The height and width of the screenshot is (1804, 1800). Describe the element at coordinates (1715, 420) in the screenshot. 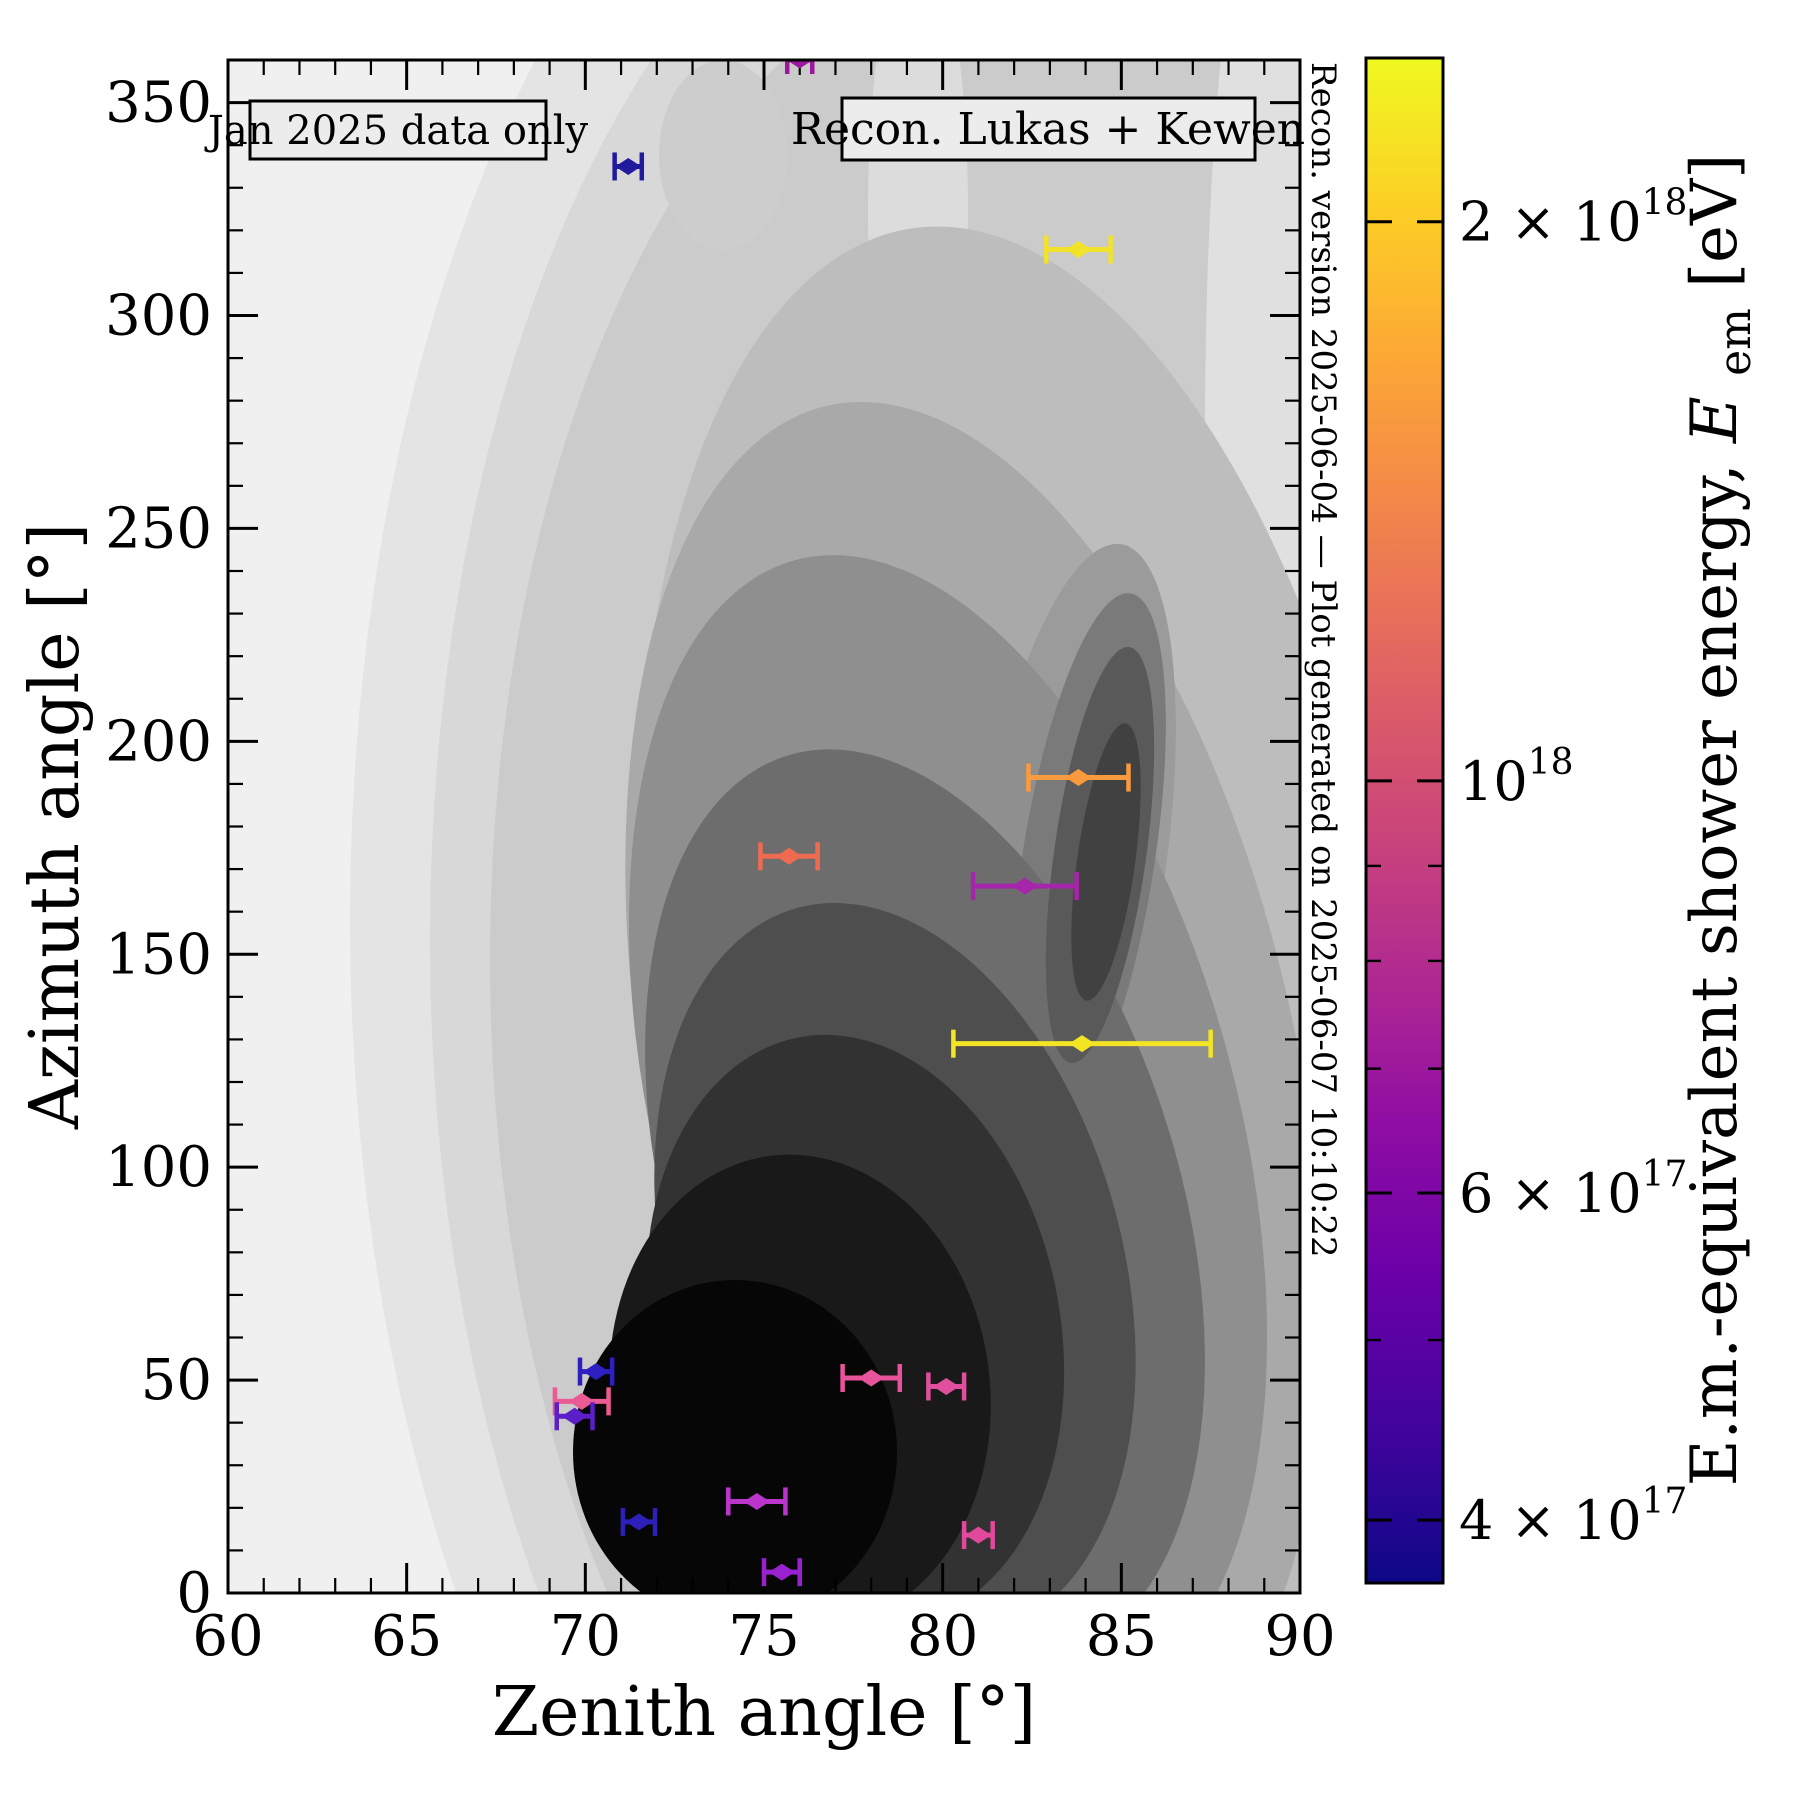

I see `colorbar-label-symbol: E` at that location.